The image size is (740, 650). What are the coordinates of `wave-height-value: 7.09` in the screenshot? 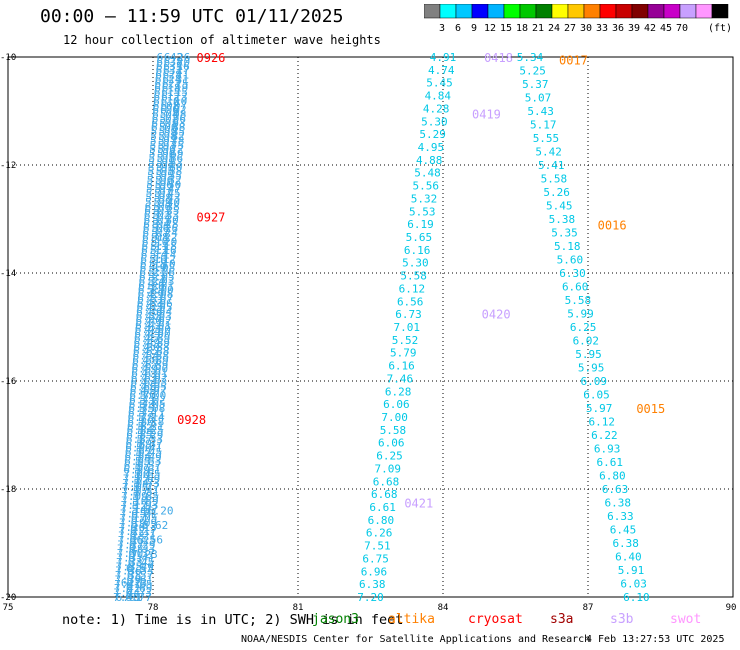 It's located at (388, 468).